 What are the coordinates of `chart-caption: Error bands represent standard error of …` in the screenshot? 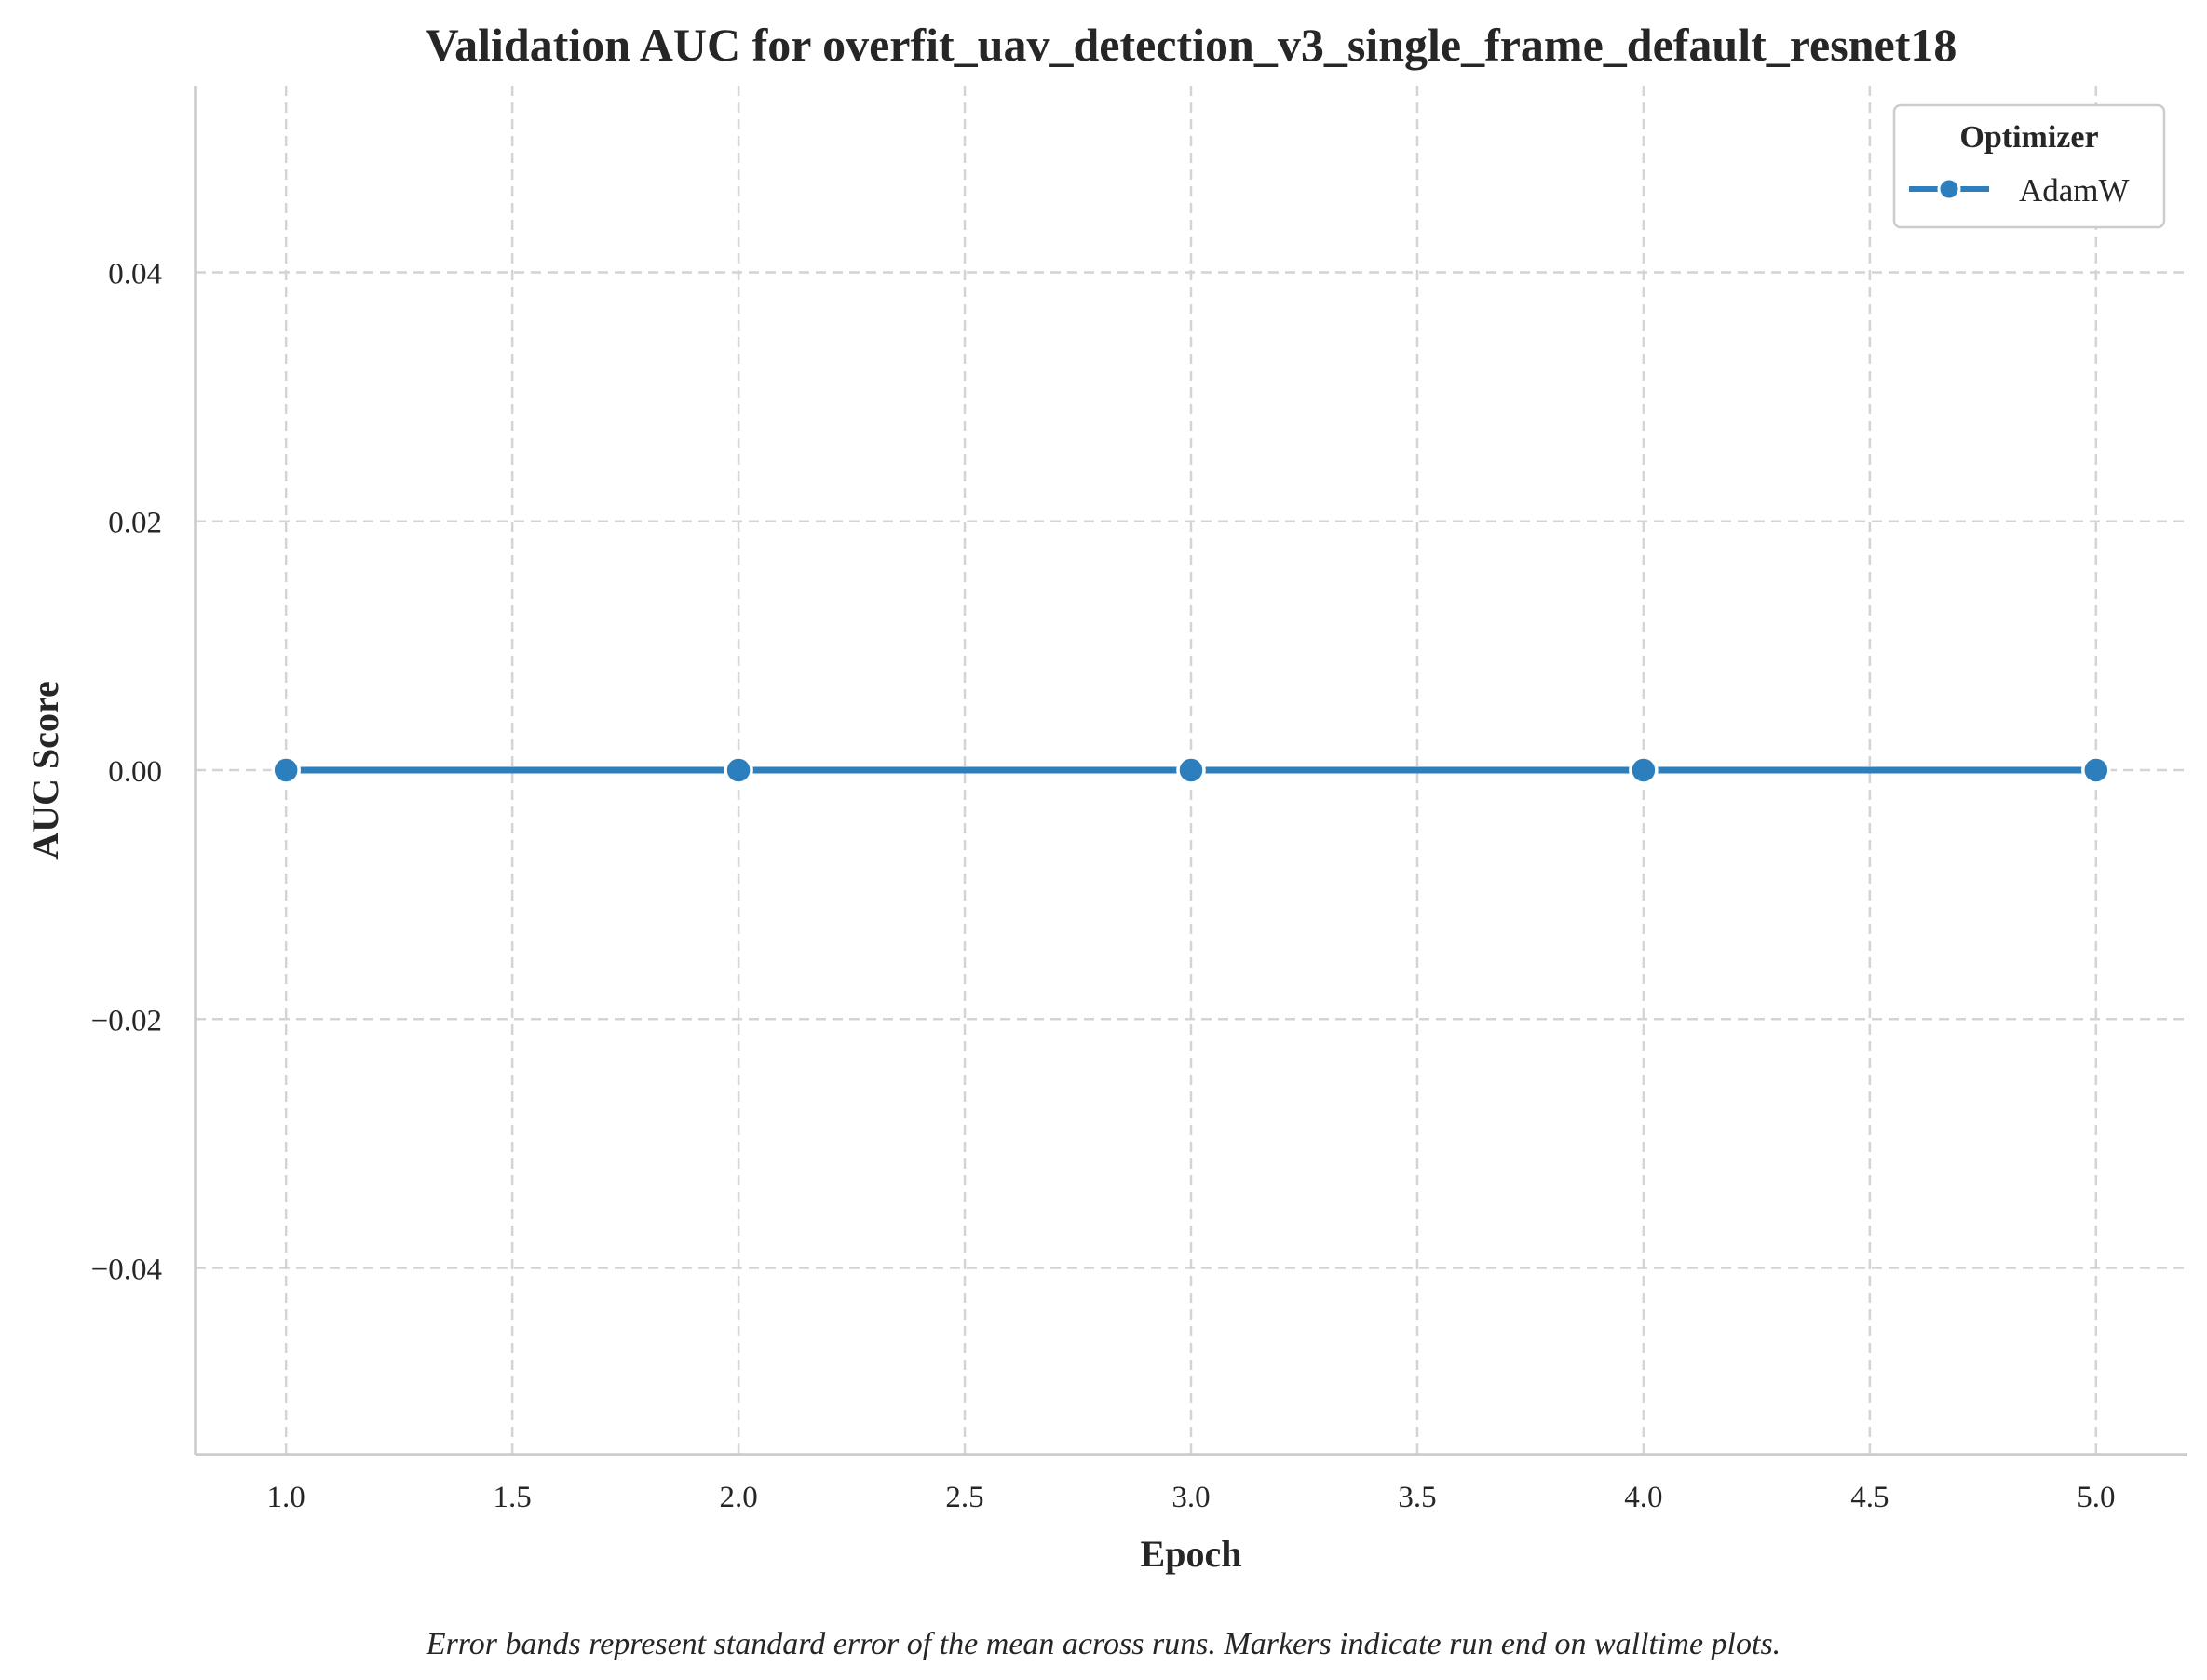 It's located at (1103, 1644).